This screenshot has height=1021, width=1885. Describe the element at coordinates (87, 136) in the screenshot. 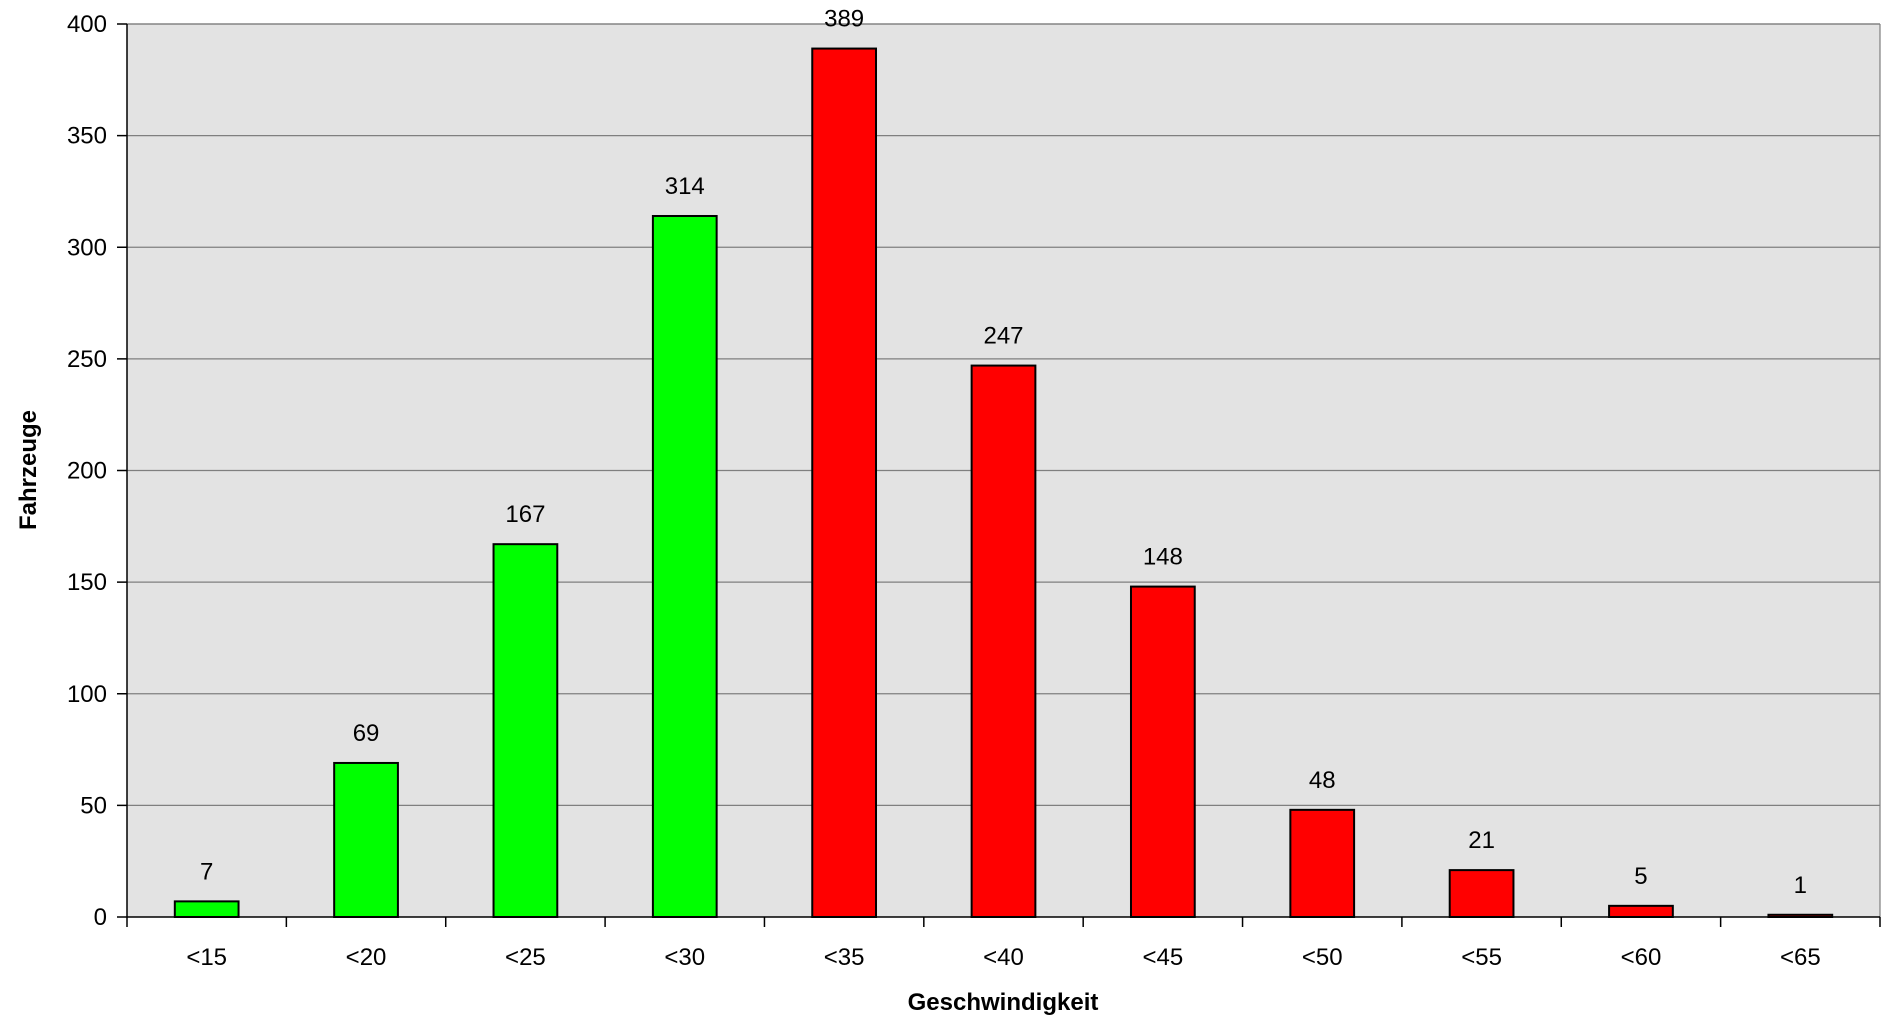

I see `y-tick-label: 350` at that location.